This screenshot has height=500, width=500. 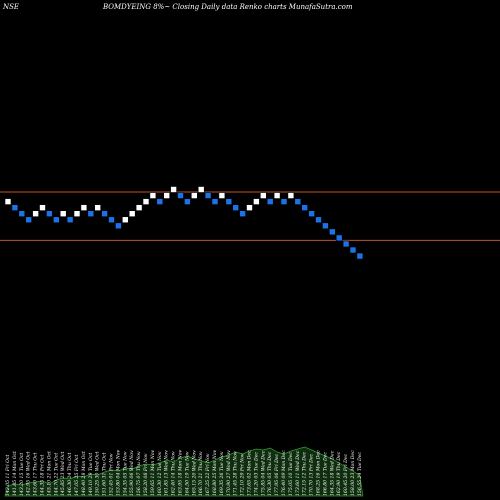 I want to click on exchange-label: NSE, so click(x=10, y=7).